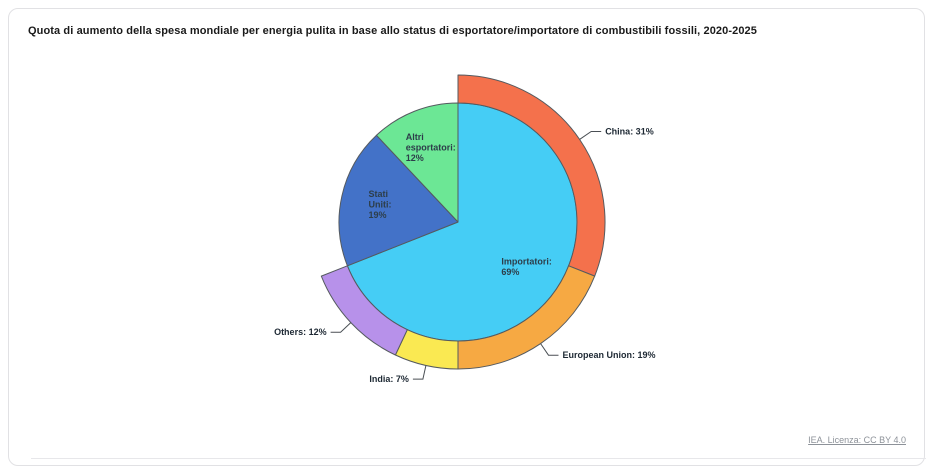 Image resolution: width=934 pixels, height=476 pixels. What do you see at coordinates (629, 132) in the screenshot?
I see `outer-segment-label-china: China: 31%` at bounding box center [629, 132].